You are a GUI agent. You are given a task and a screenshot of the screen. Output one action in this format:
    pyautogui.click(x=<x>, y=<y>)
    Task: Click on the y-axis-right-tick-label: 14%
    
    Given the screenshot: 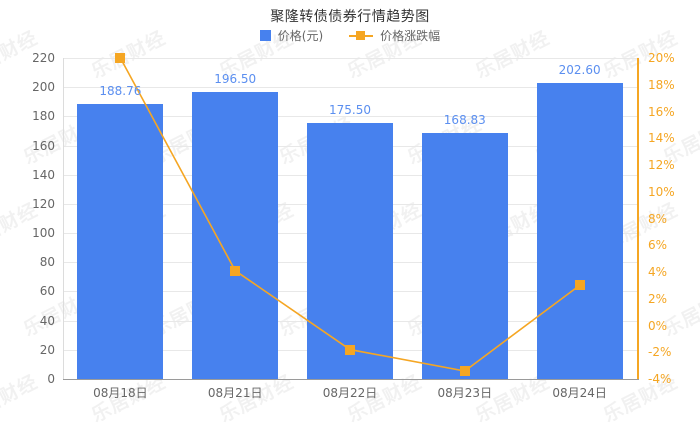 What is the action you would take?
    pyautogui.click(x=661, y=138)
    